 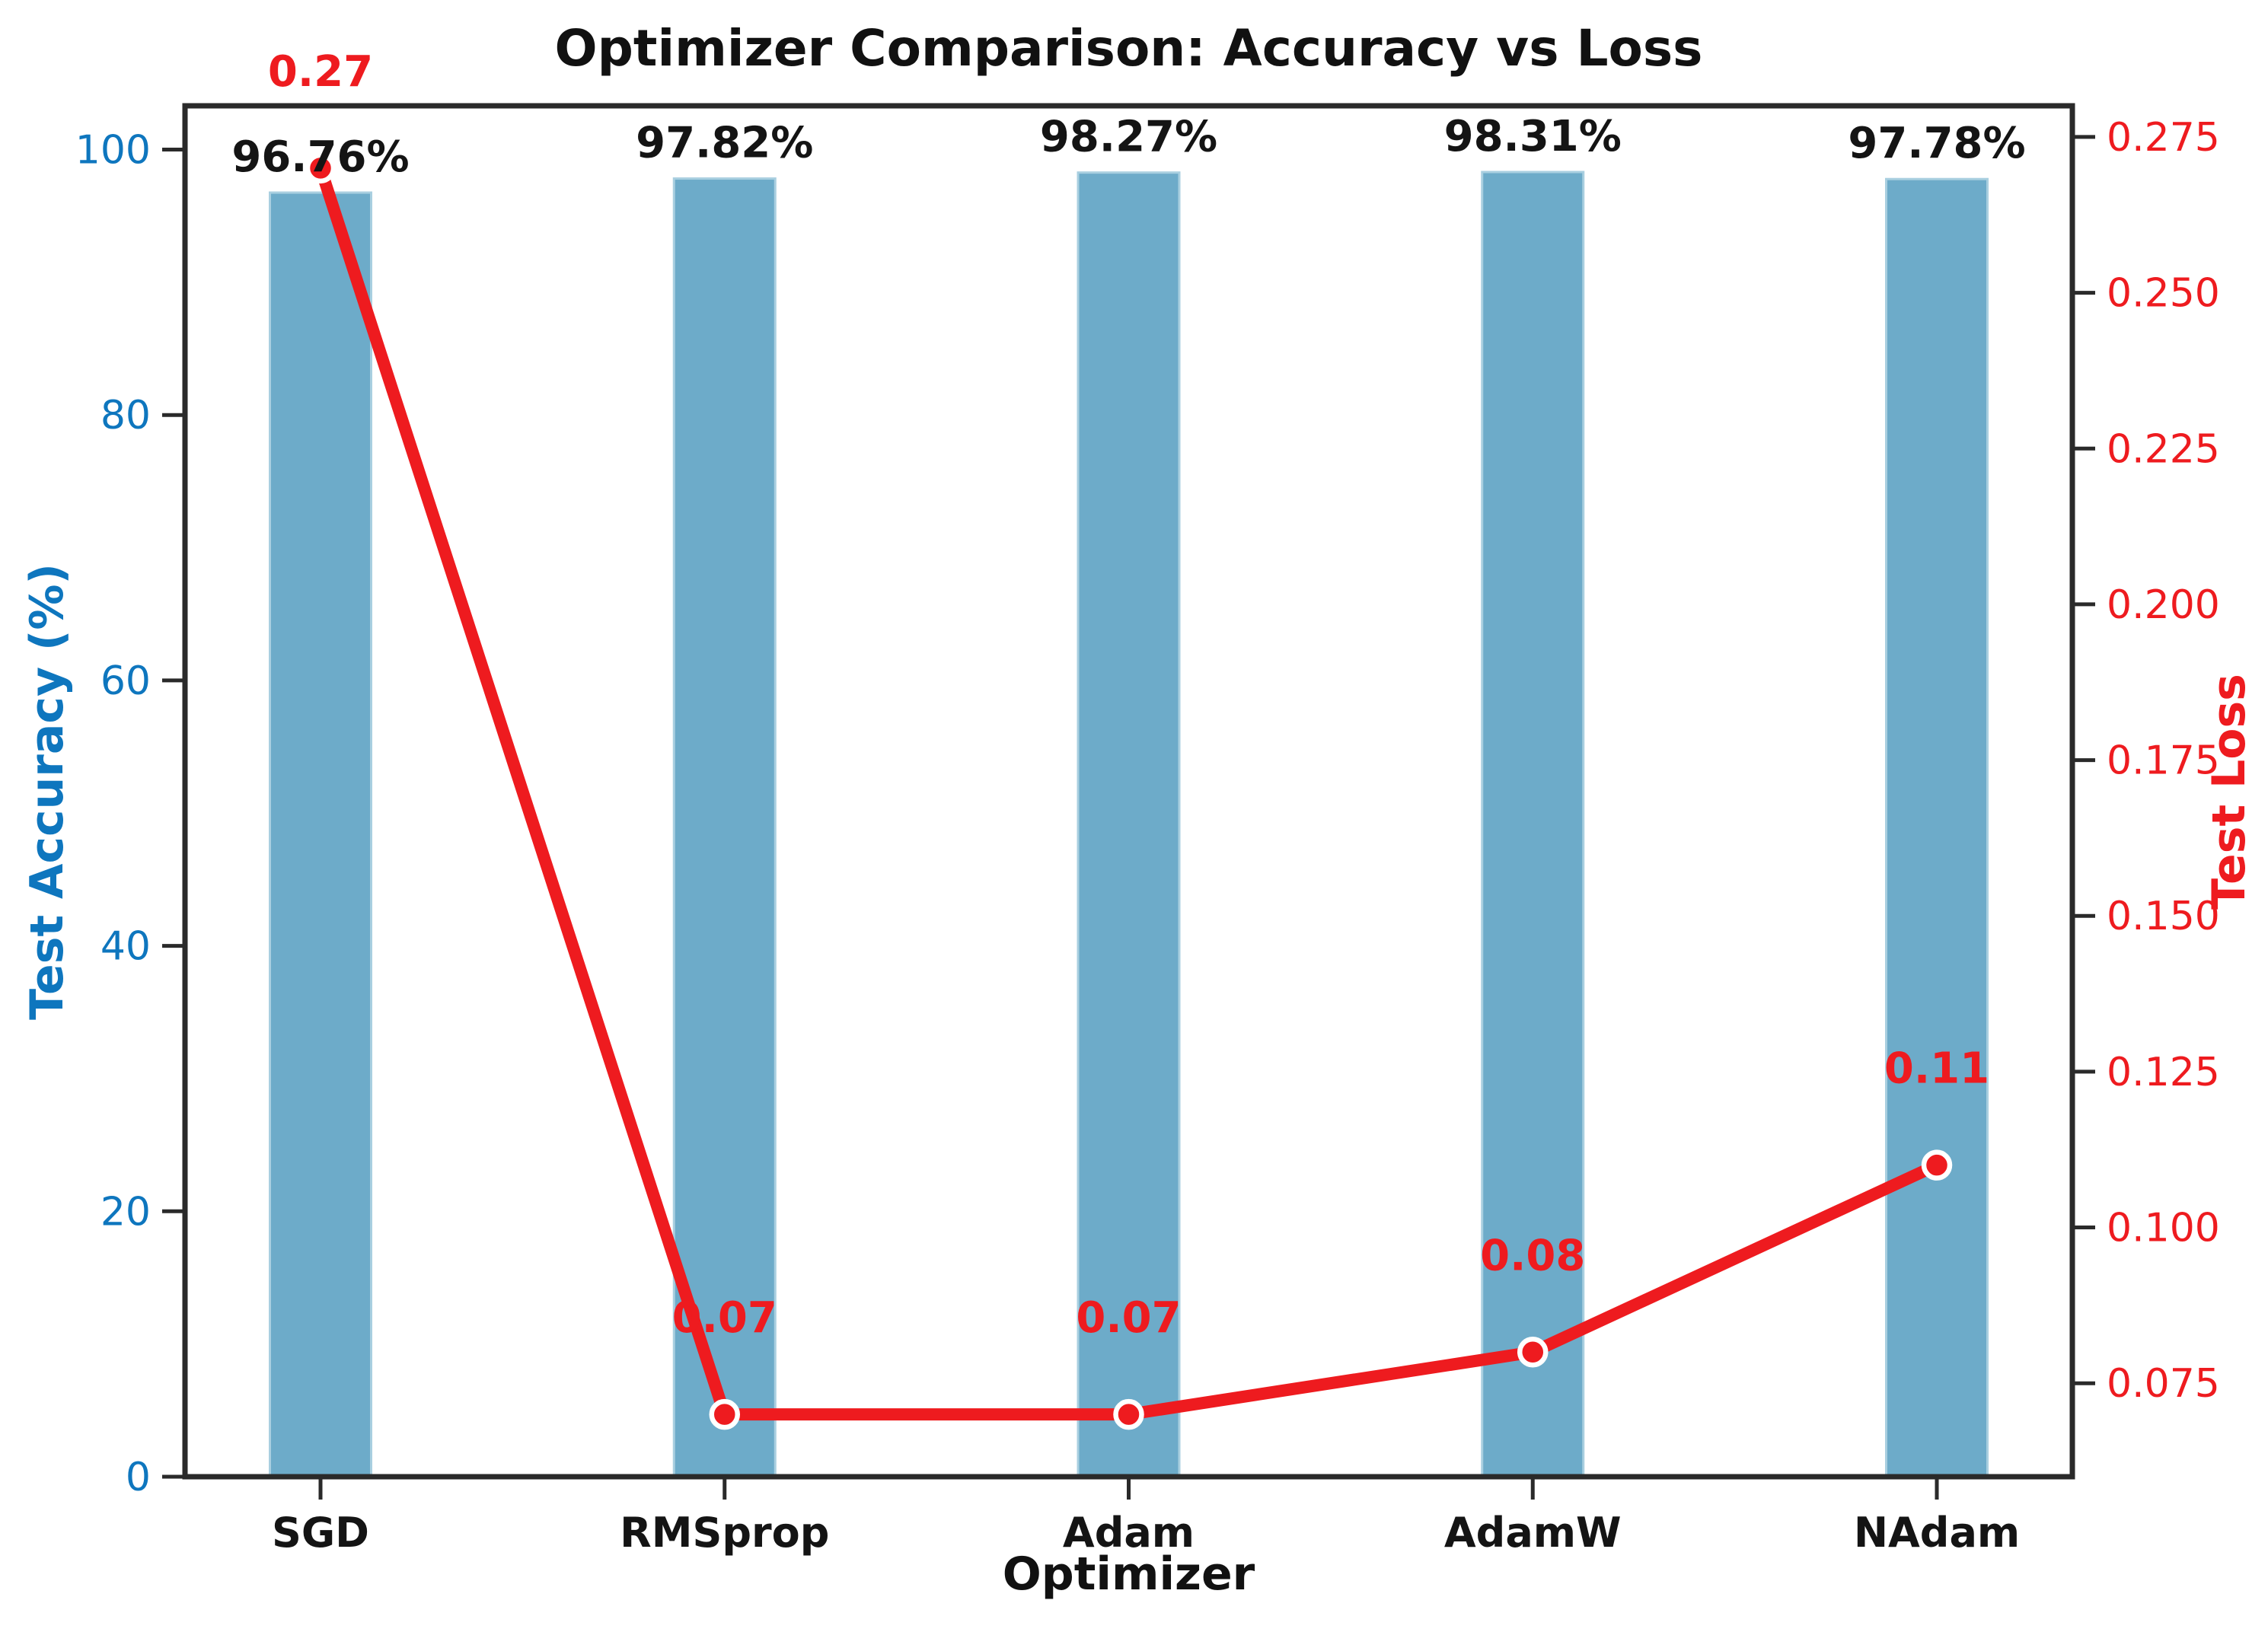 What do you see at coordinates (2163, 1228) in the screenshot?
I see `right-tick-label-0.100: 0.100` at bounding box center [2163, 1228].